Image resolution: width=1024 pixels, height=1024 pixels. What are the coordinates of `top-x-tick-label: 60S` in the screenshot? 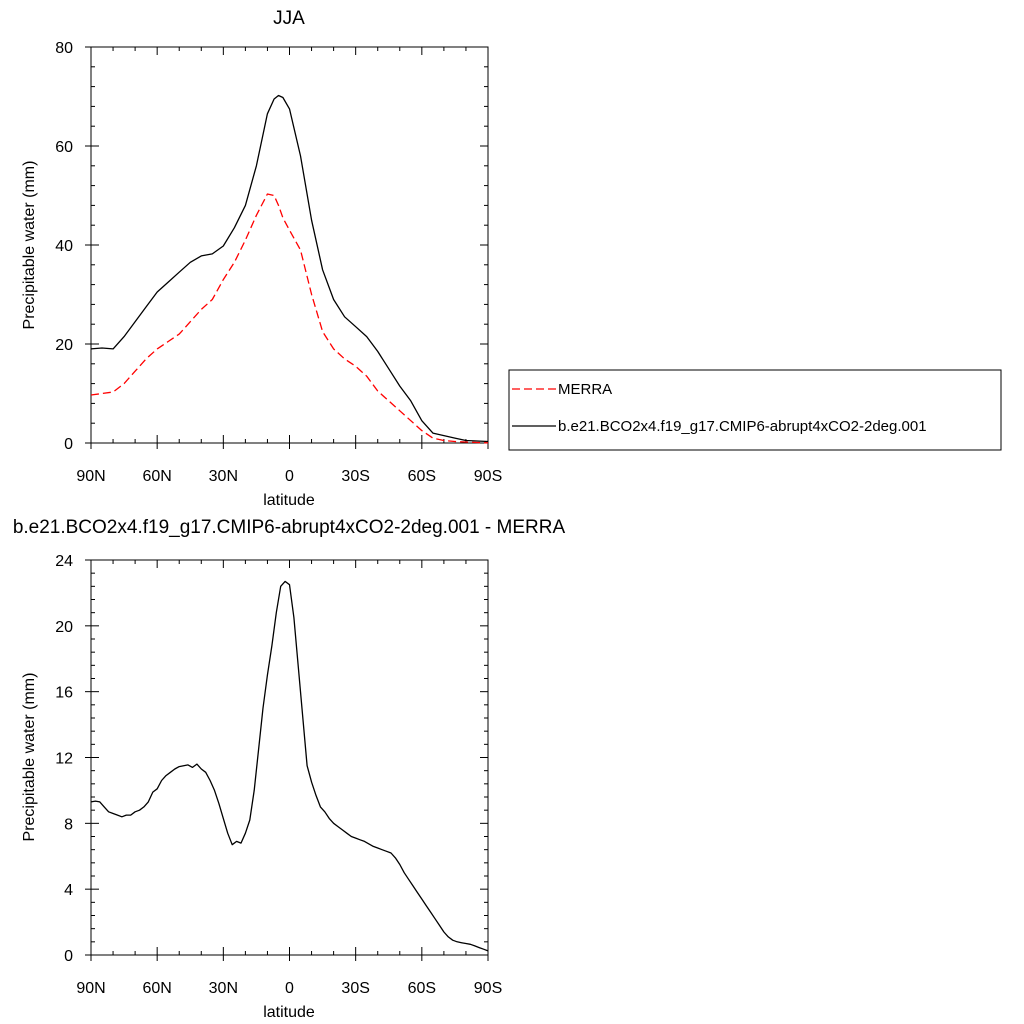 It's located at (422, 476).